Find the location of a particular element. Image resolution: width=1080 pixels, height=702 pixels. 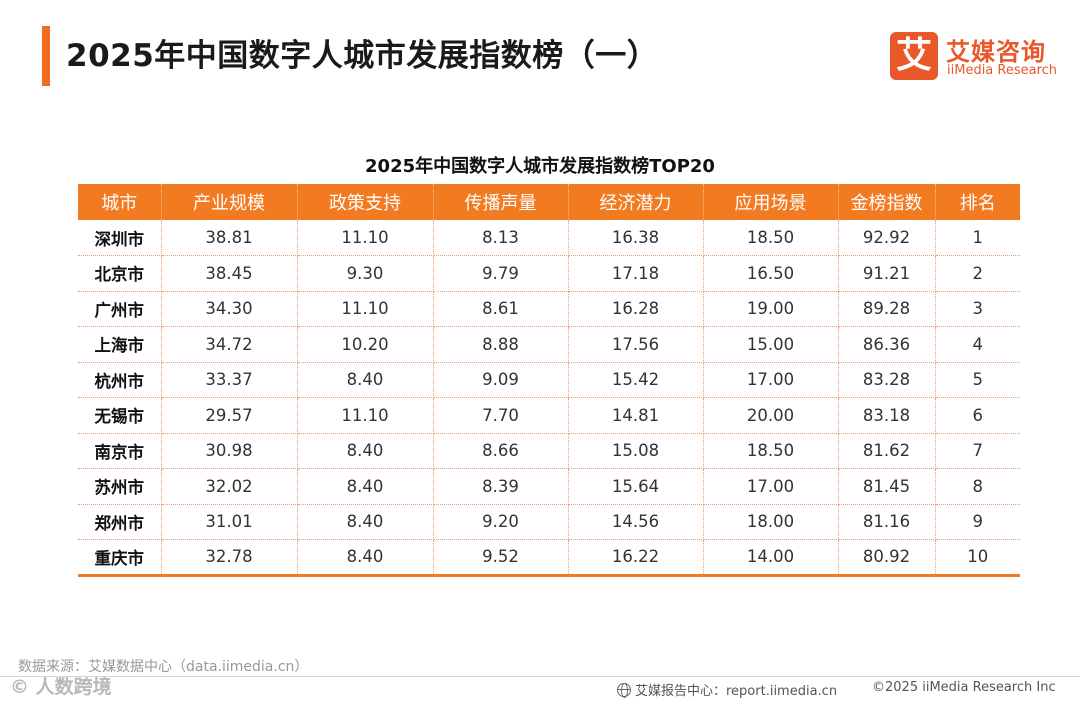

value-cell: 83.28 is located at coordinates (887, 380).